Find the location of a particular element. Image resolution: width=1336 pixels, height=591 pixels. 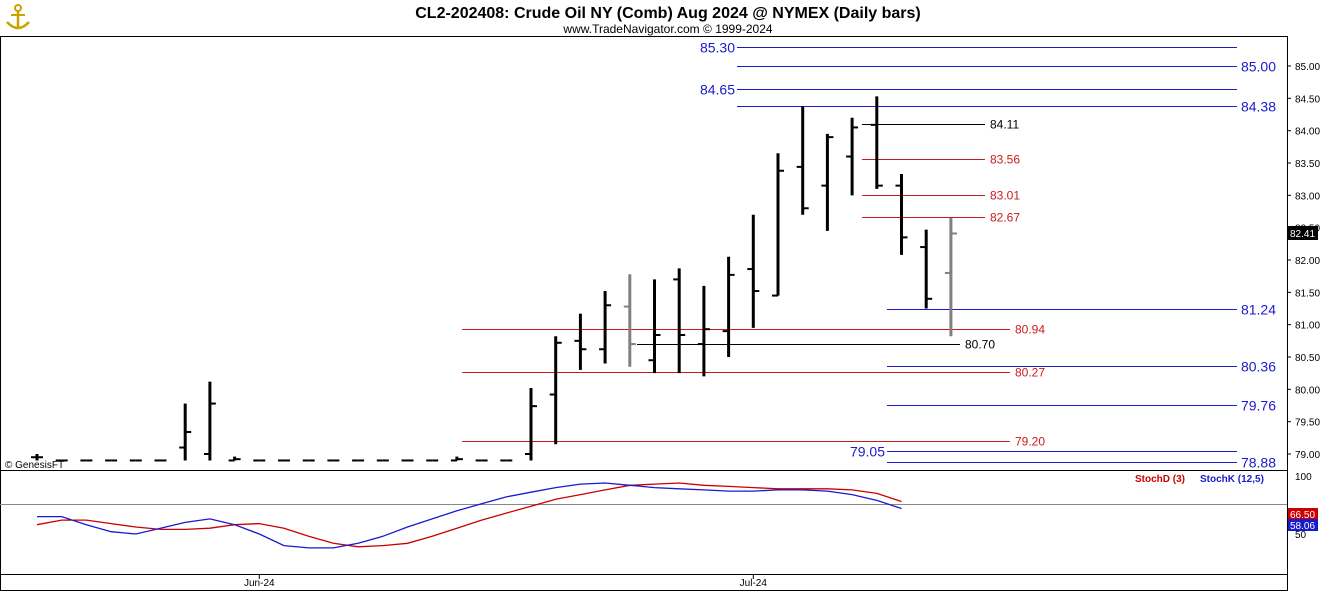

indicator-tick-label: 50 is located at coordinates (1301, 535).